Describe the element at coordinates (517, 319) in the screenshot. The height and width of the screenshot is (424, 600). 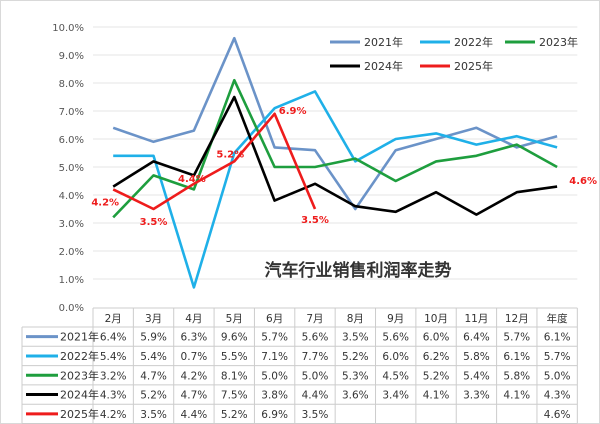
I see `x-category-label: 12月` at that location.